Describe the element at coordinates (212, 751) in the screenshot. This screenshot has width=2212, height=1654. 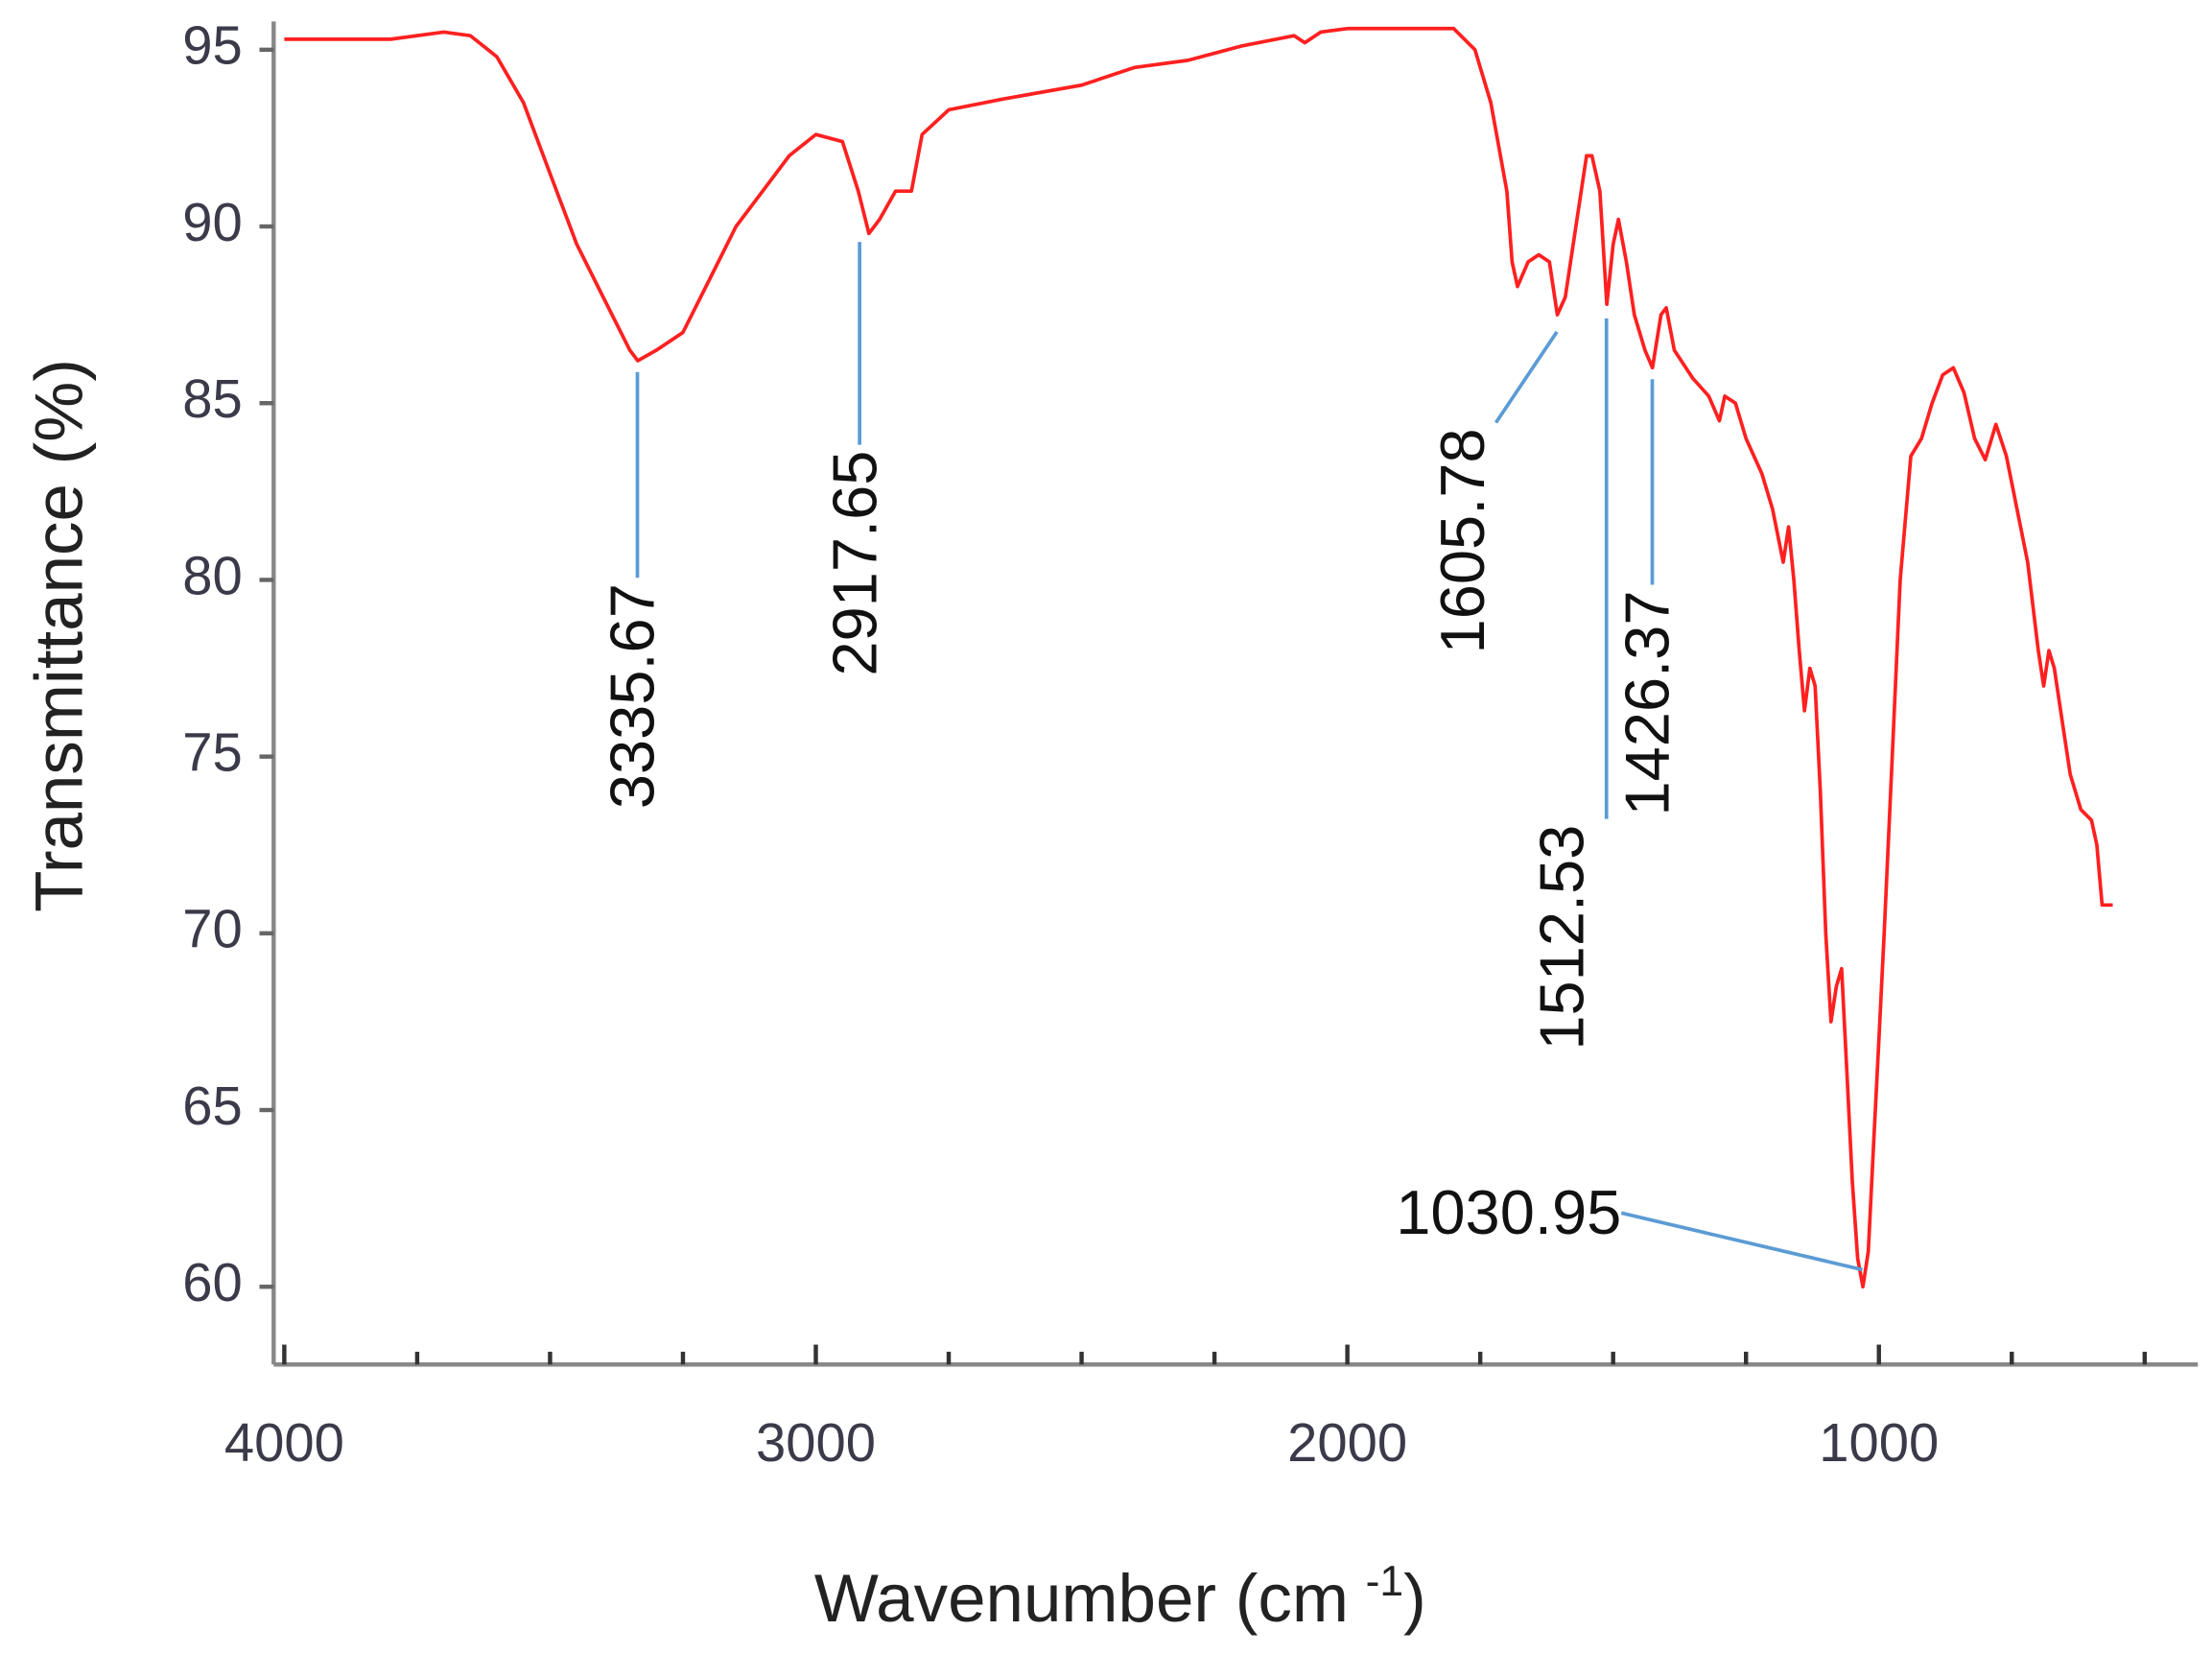
I see `y-tick-label: 75` at that location.